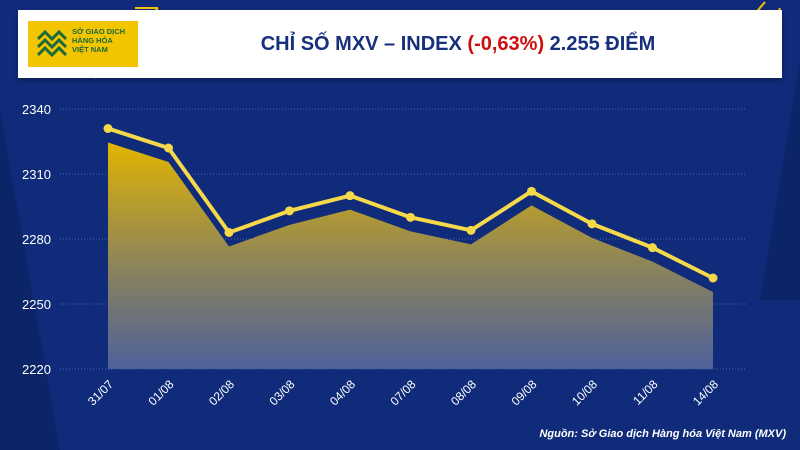 The width and height of the screenshot is (800, 450). I want to click on x-tick-label: 10/08, so click(584, 392).